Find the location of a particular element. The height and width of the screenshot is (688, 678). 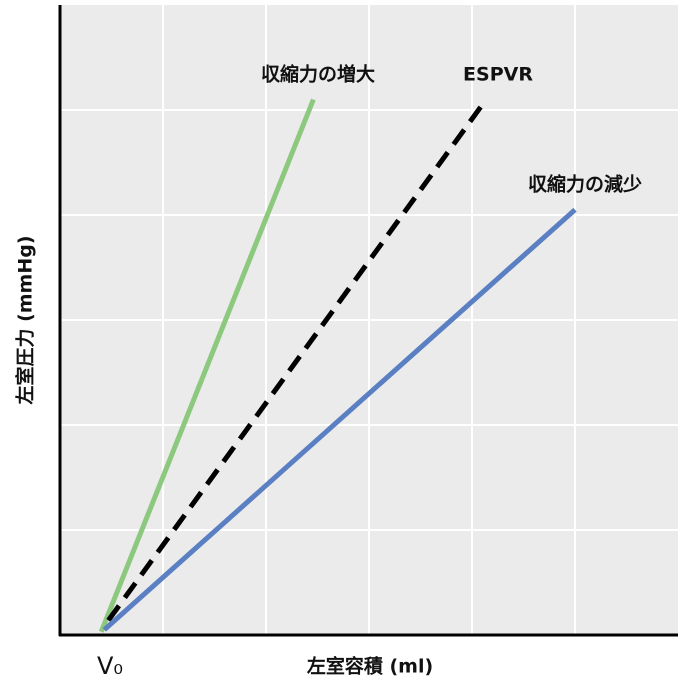

origin-label: V₀ is located at coordinates (110, 666).